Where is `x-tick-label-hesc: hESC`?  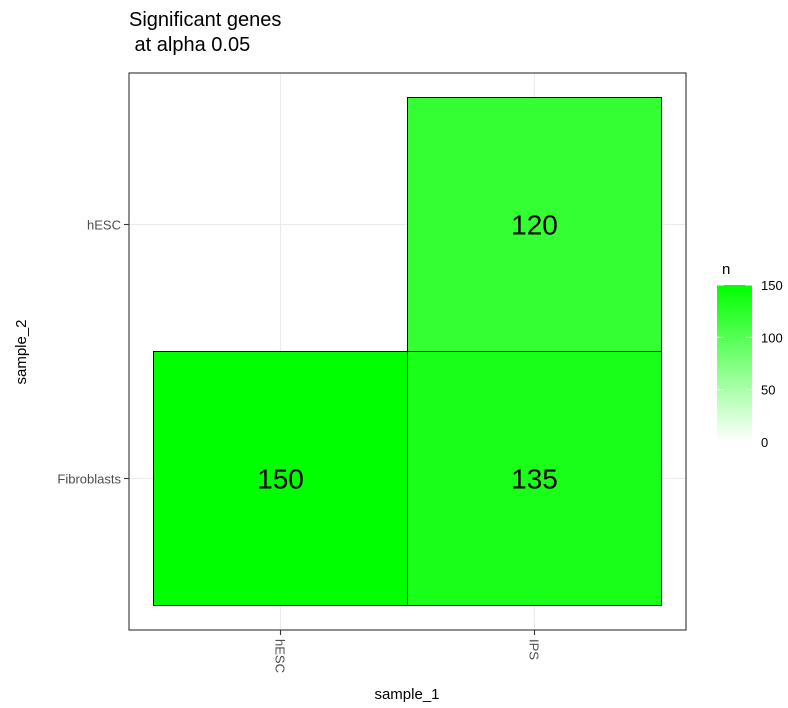
x-tick-label-hesc: hESC is located at coordinates (280, 656).